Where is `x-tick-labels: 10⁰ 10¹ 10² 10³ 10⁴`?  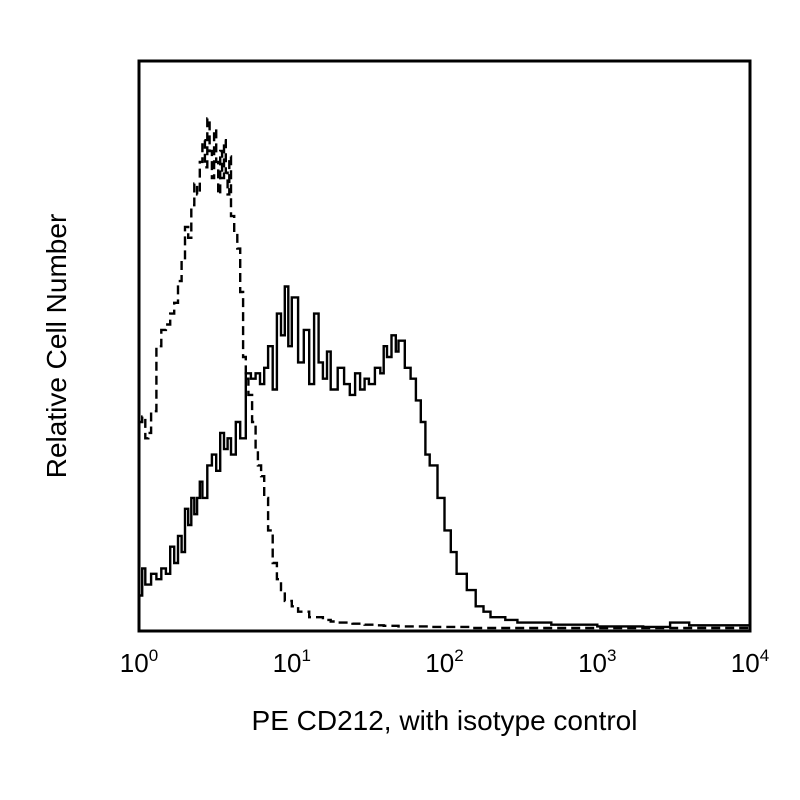
x-tick-labels: 10⁰ 10¹ 10² 10³ 10⁴ is located at coordinates (444, 662).